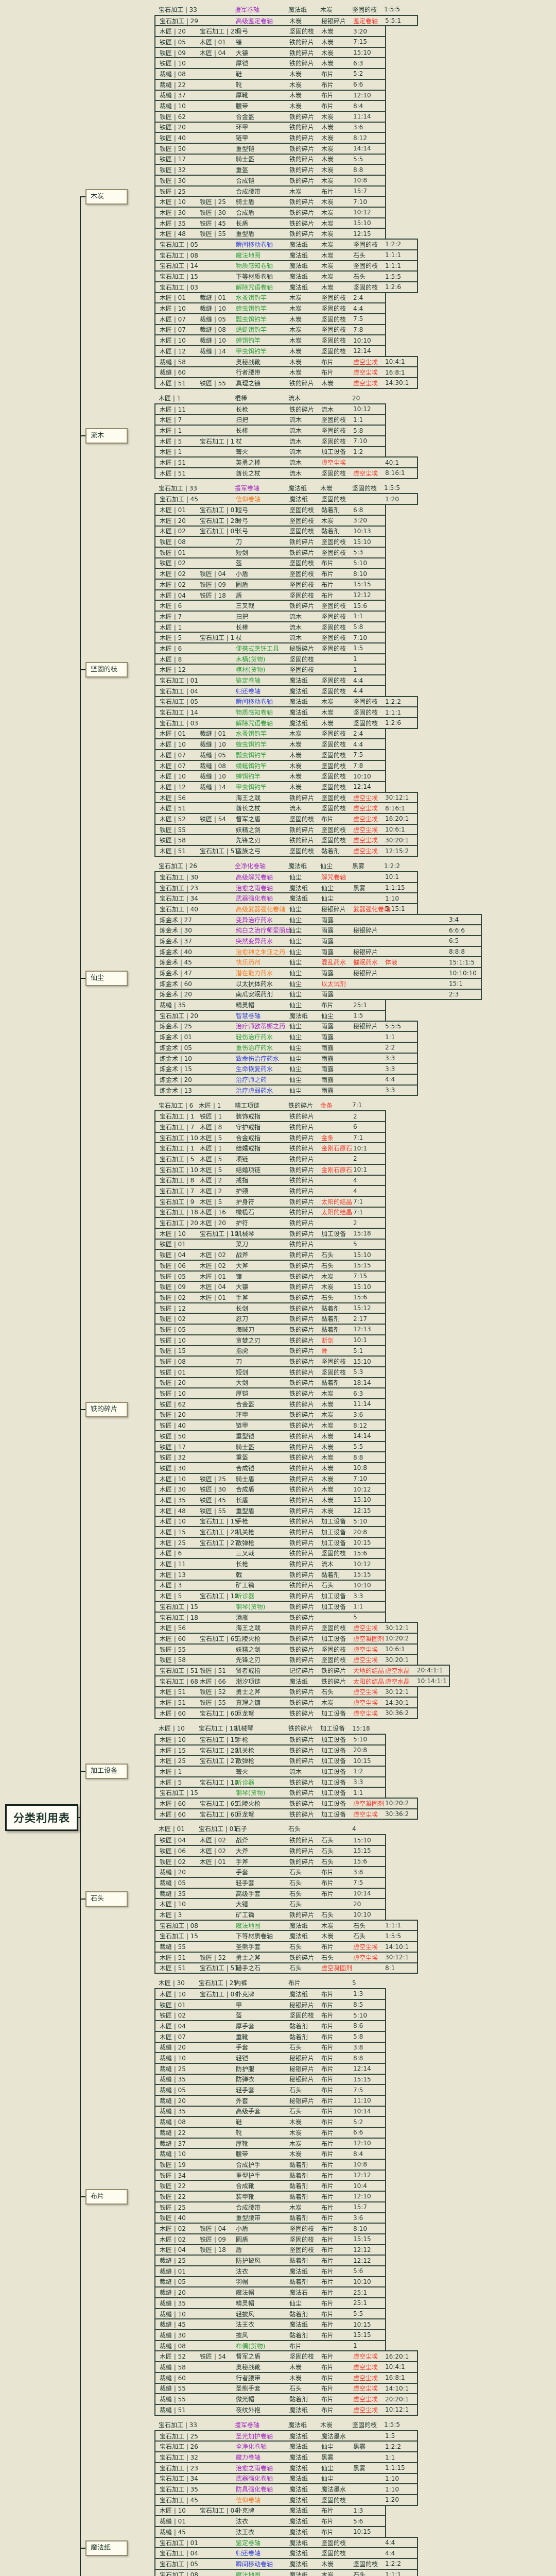 The height and width of the screenshot is (2576, 556). What do you see at coordinates (270, 1393) in the screenshot?
I see `recipe-row: 铁匠 | 10 厚铠 铁的碎片 木炭 6:3` at bounding box center [270, 1393].